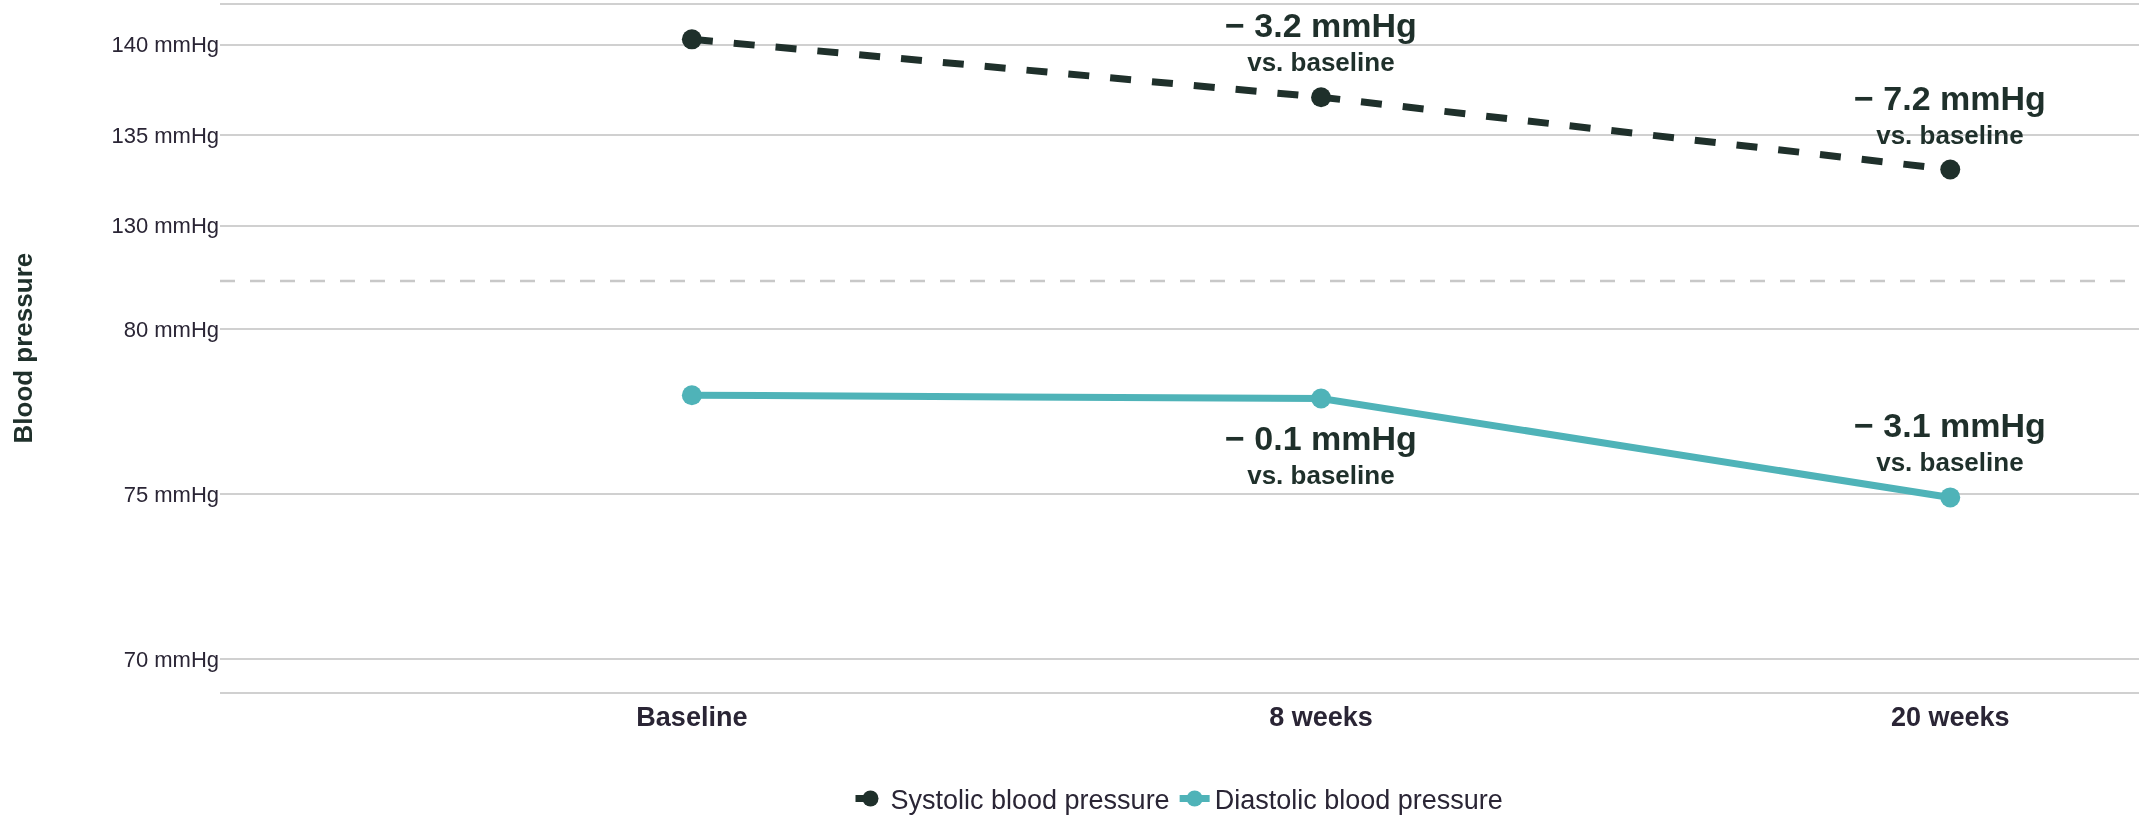 This screenshot has width=2149, height=828. What do you see at coordinates (171, 329) in the screenshot?
I see `y-tick-label: 80 mmHg` at bounding box center [171, 329].